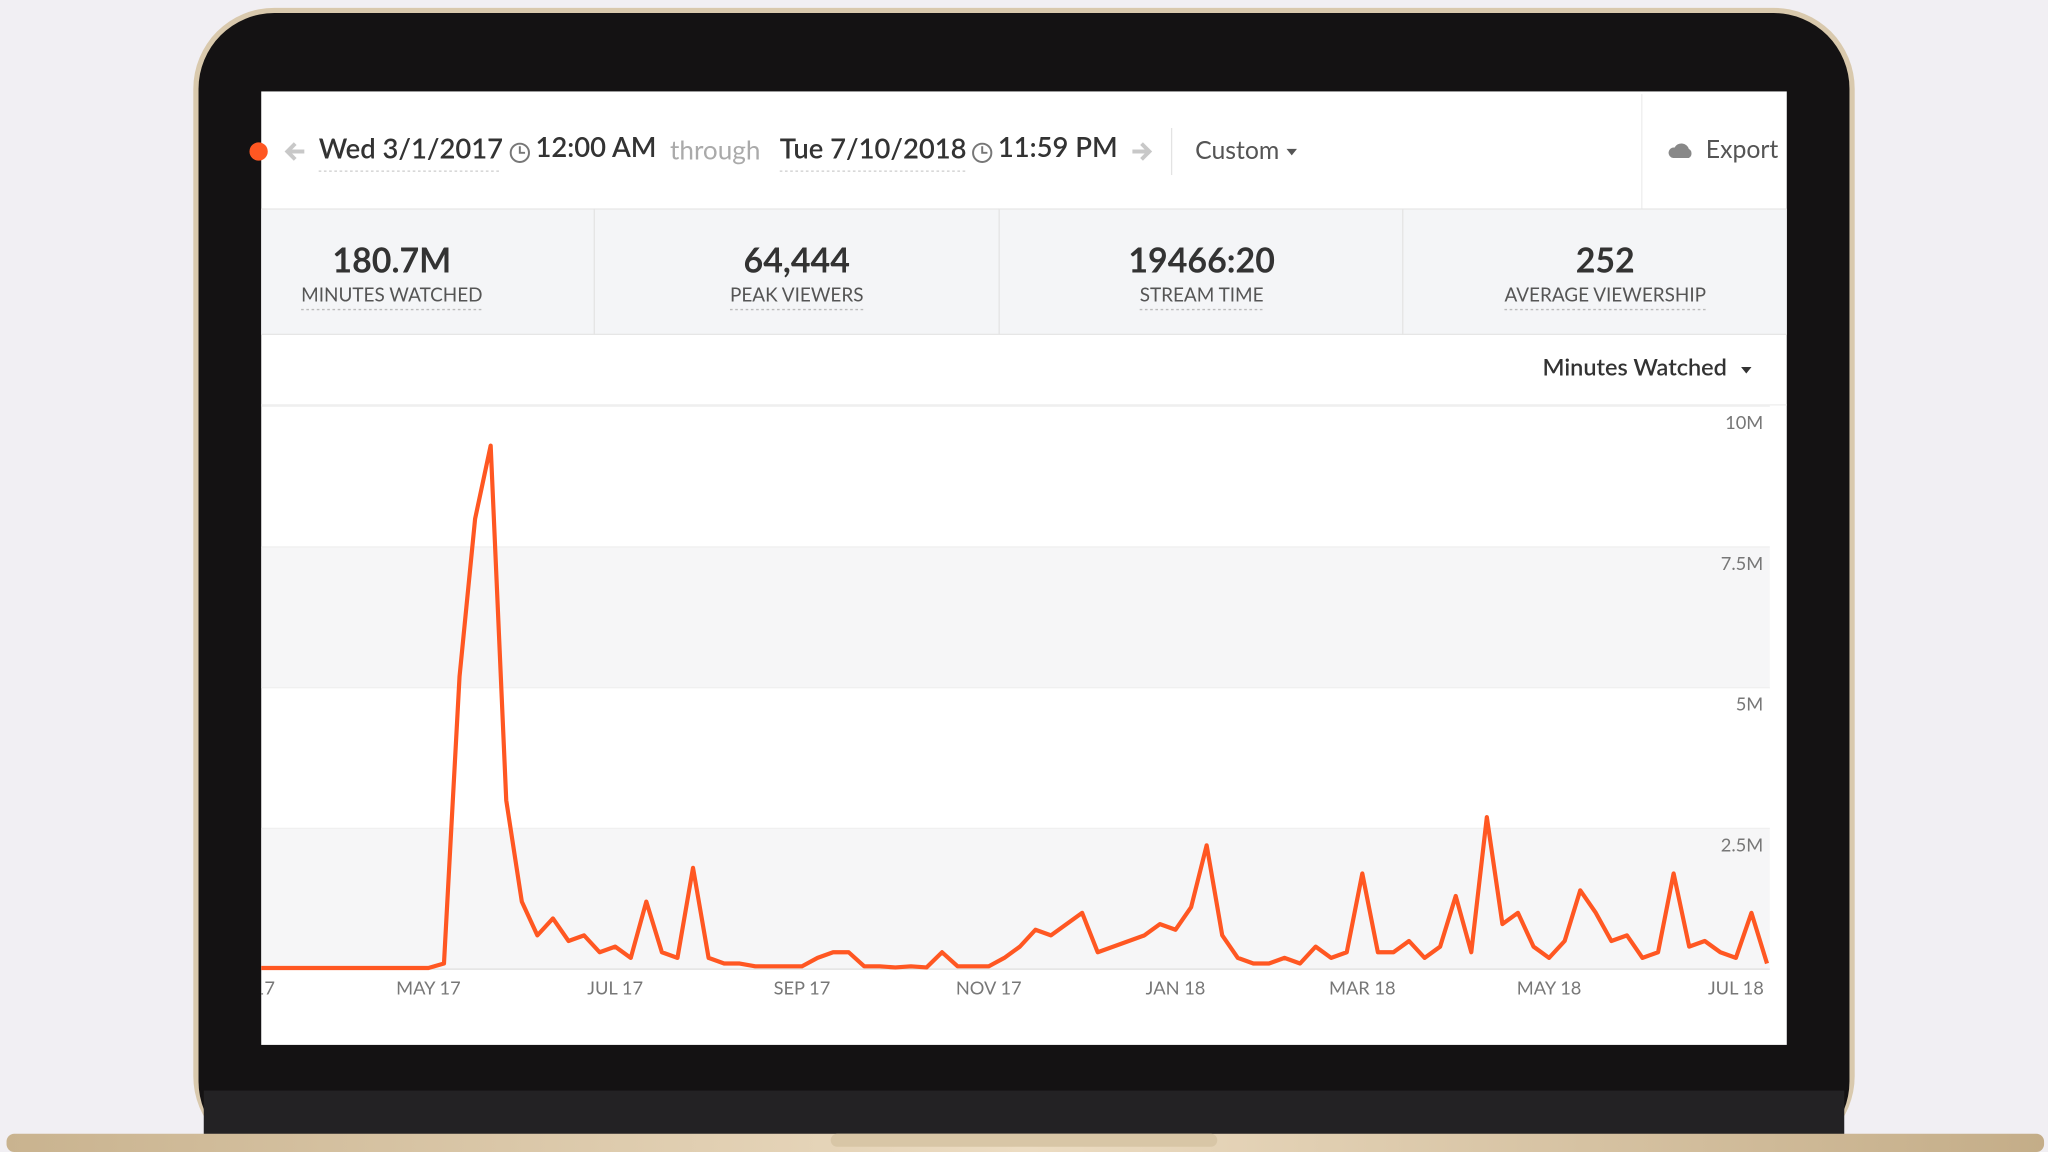 This screenshot has height=1152, width=2048. What do you see at coordinates (1176, 988) in the screenshot?
I see `x-tick-label: JAN 18` at bounding box center [1176, 988].